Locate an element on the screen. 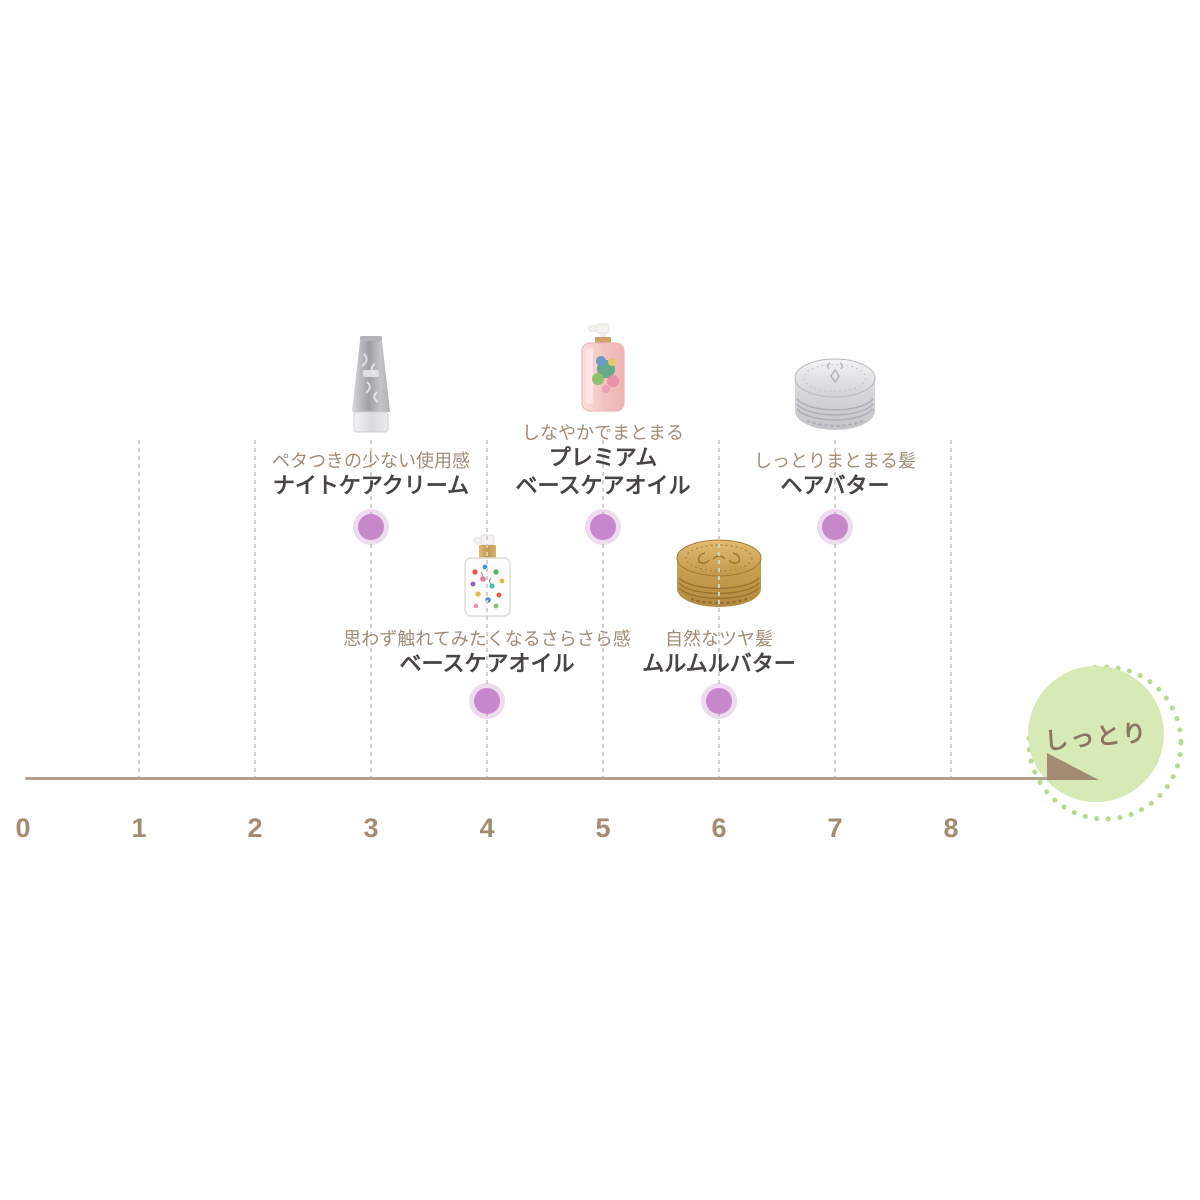 The image size is (1200, 1200). product-tagline: ペタつきの少ない使用感 is located at coordinates (371, 461).